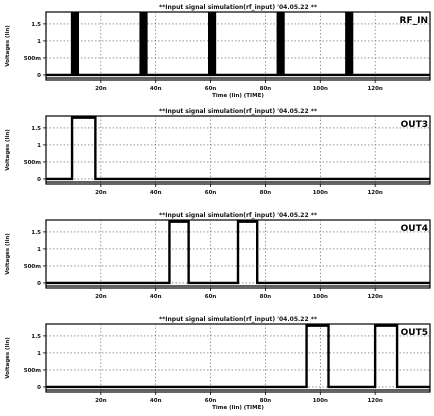  I want to click on series-line-out3, so click(238, 148).